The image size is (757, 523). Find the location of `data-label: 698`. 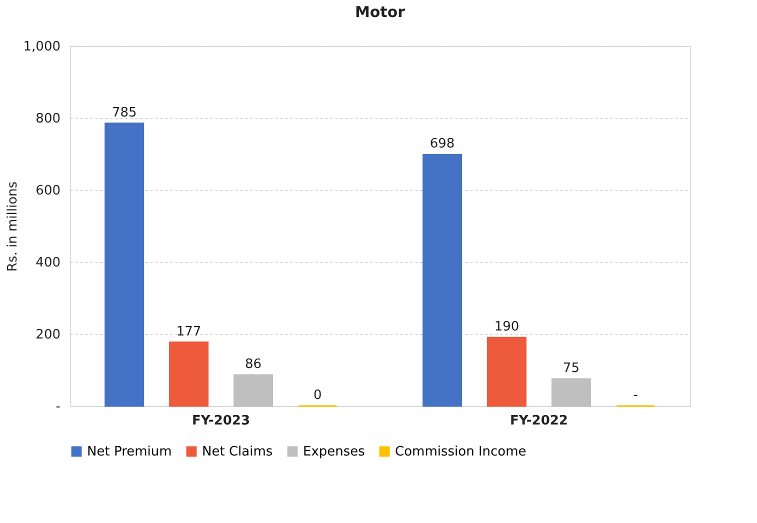

data-label: 698 is located at coordinates (442, 144).